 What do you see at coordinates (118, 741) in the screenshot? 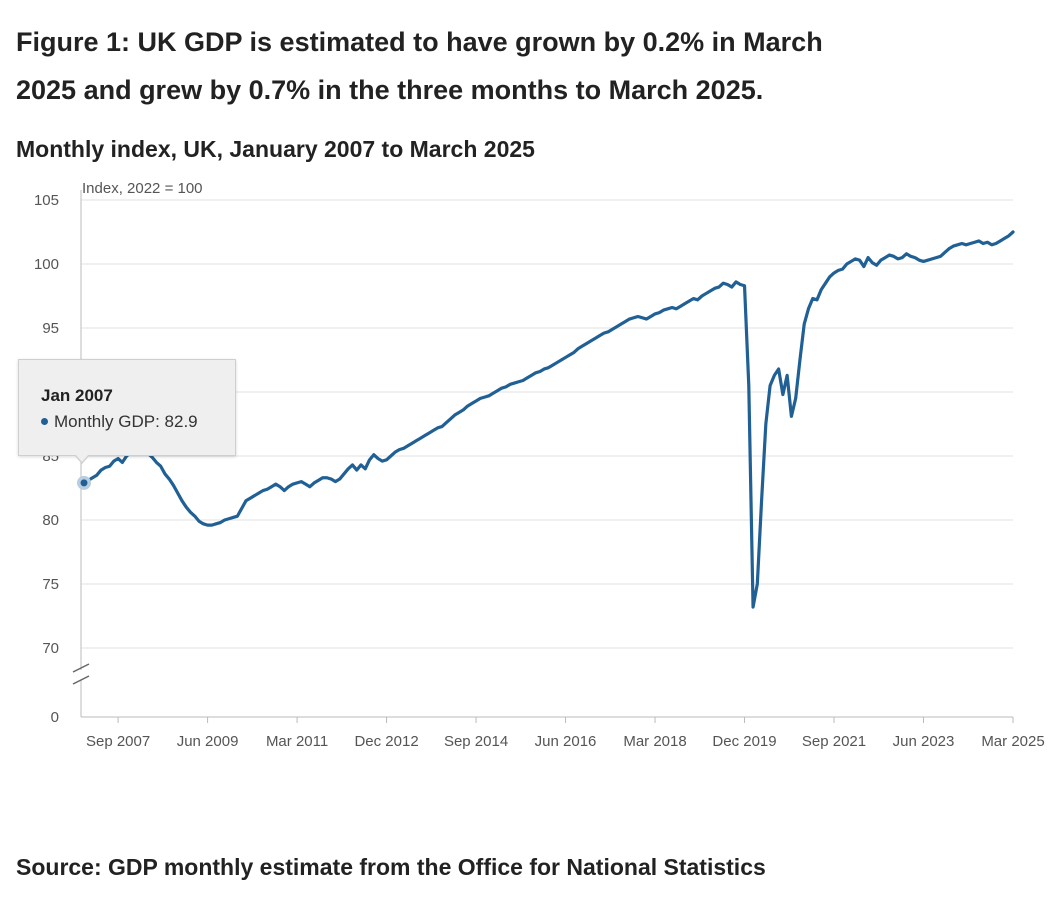
I see `x-tick-label: Sep 2007` at bounding box center [118, 741].